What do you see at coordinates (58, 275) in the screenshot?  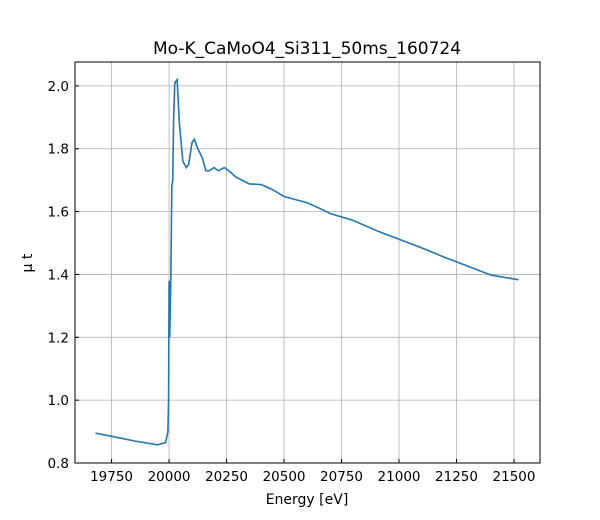 I see `y-tick-label: 1.4` at bounding box center [58, 275].